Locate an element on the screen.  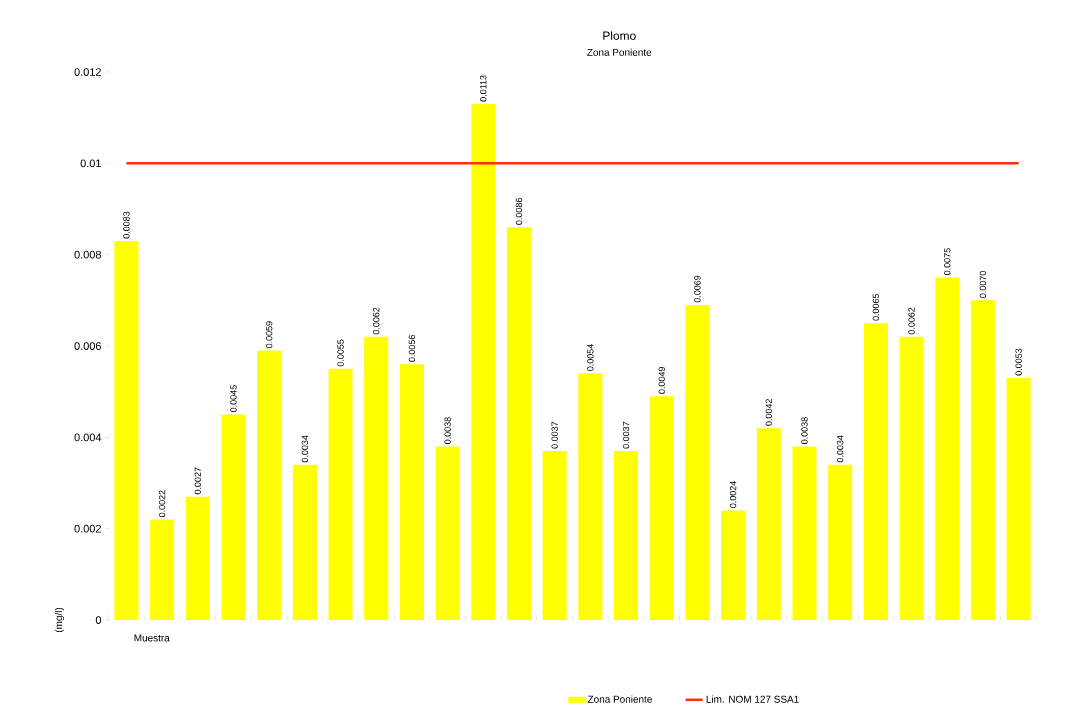
text: 0.0055 is located at coordinates (340, 353).